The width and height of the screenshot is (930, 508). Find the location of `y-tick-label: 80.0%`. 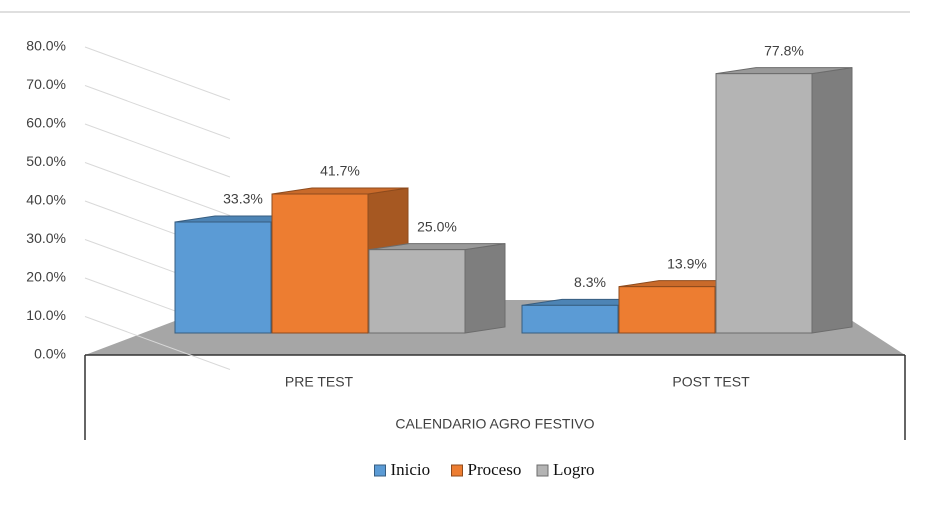

y-tick-label: 80.0% is located at coordinates (46, 46).